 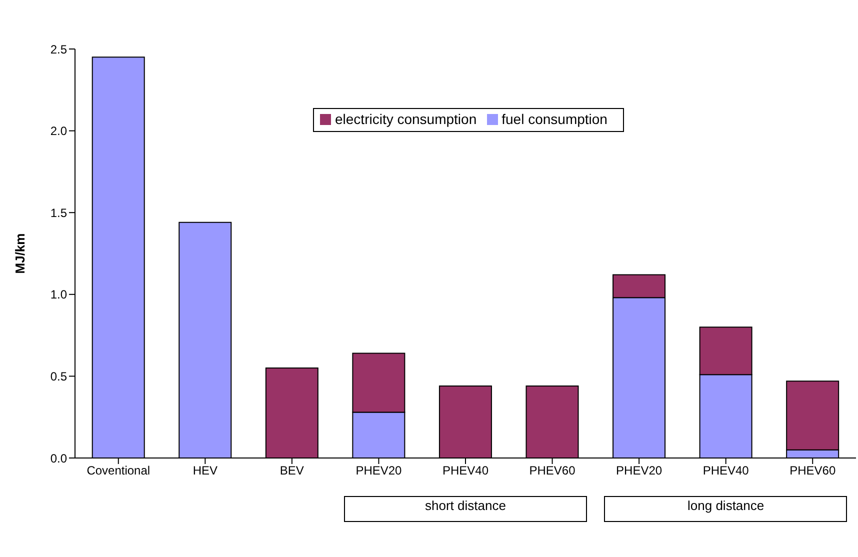 What do you see at coordinates (205, 471) in the screenshot?
I see `x-tick-label: HEV` at bounding box center [205, 471].